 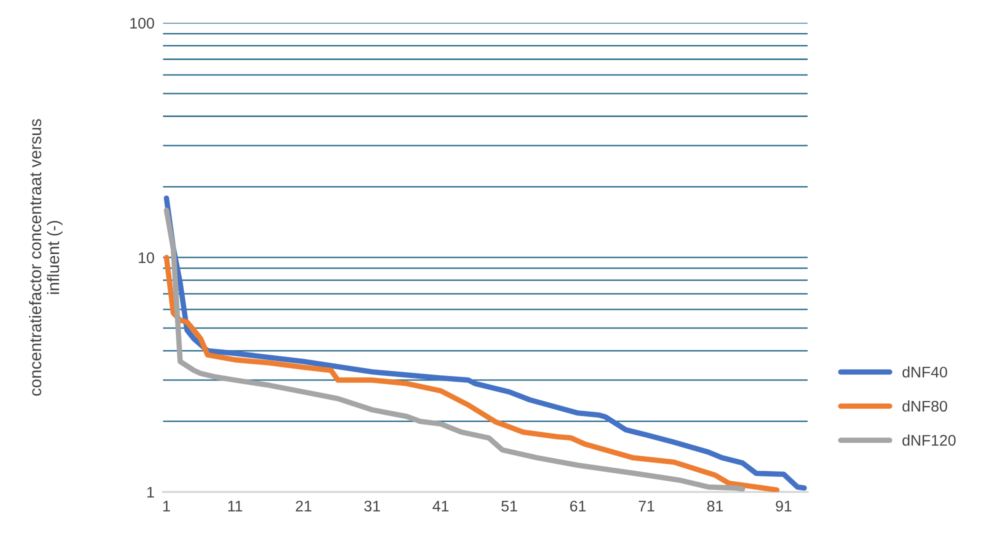 What do you see at coordinates (440, 506) in the screenshot?
I see `x-tick-label: 41` at bounding box center [440, 506].